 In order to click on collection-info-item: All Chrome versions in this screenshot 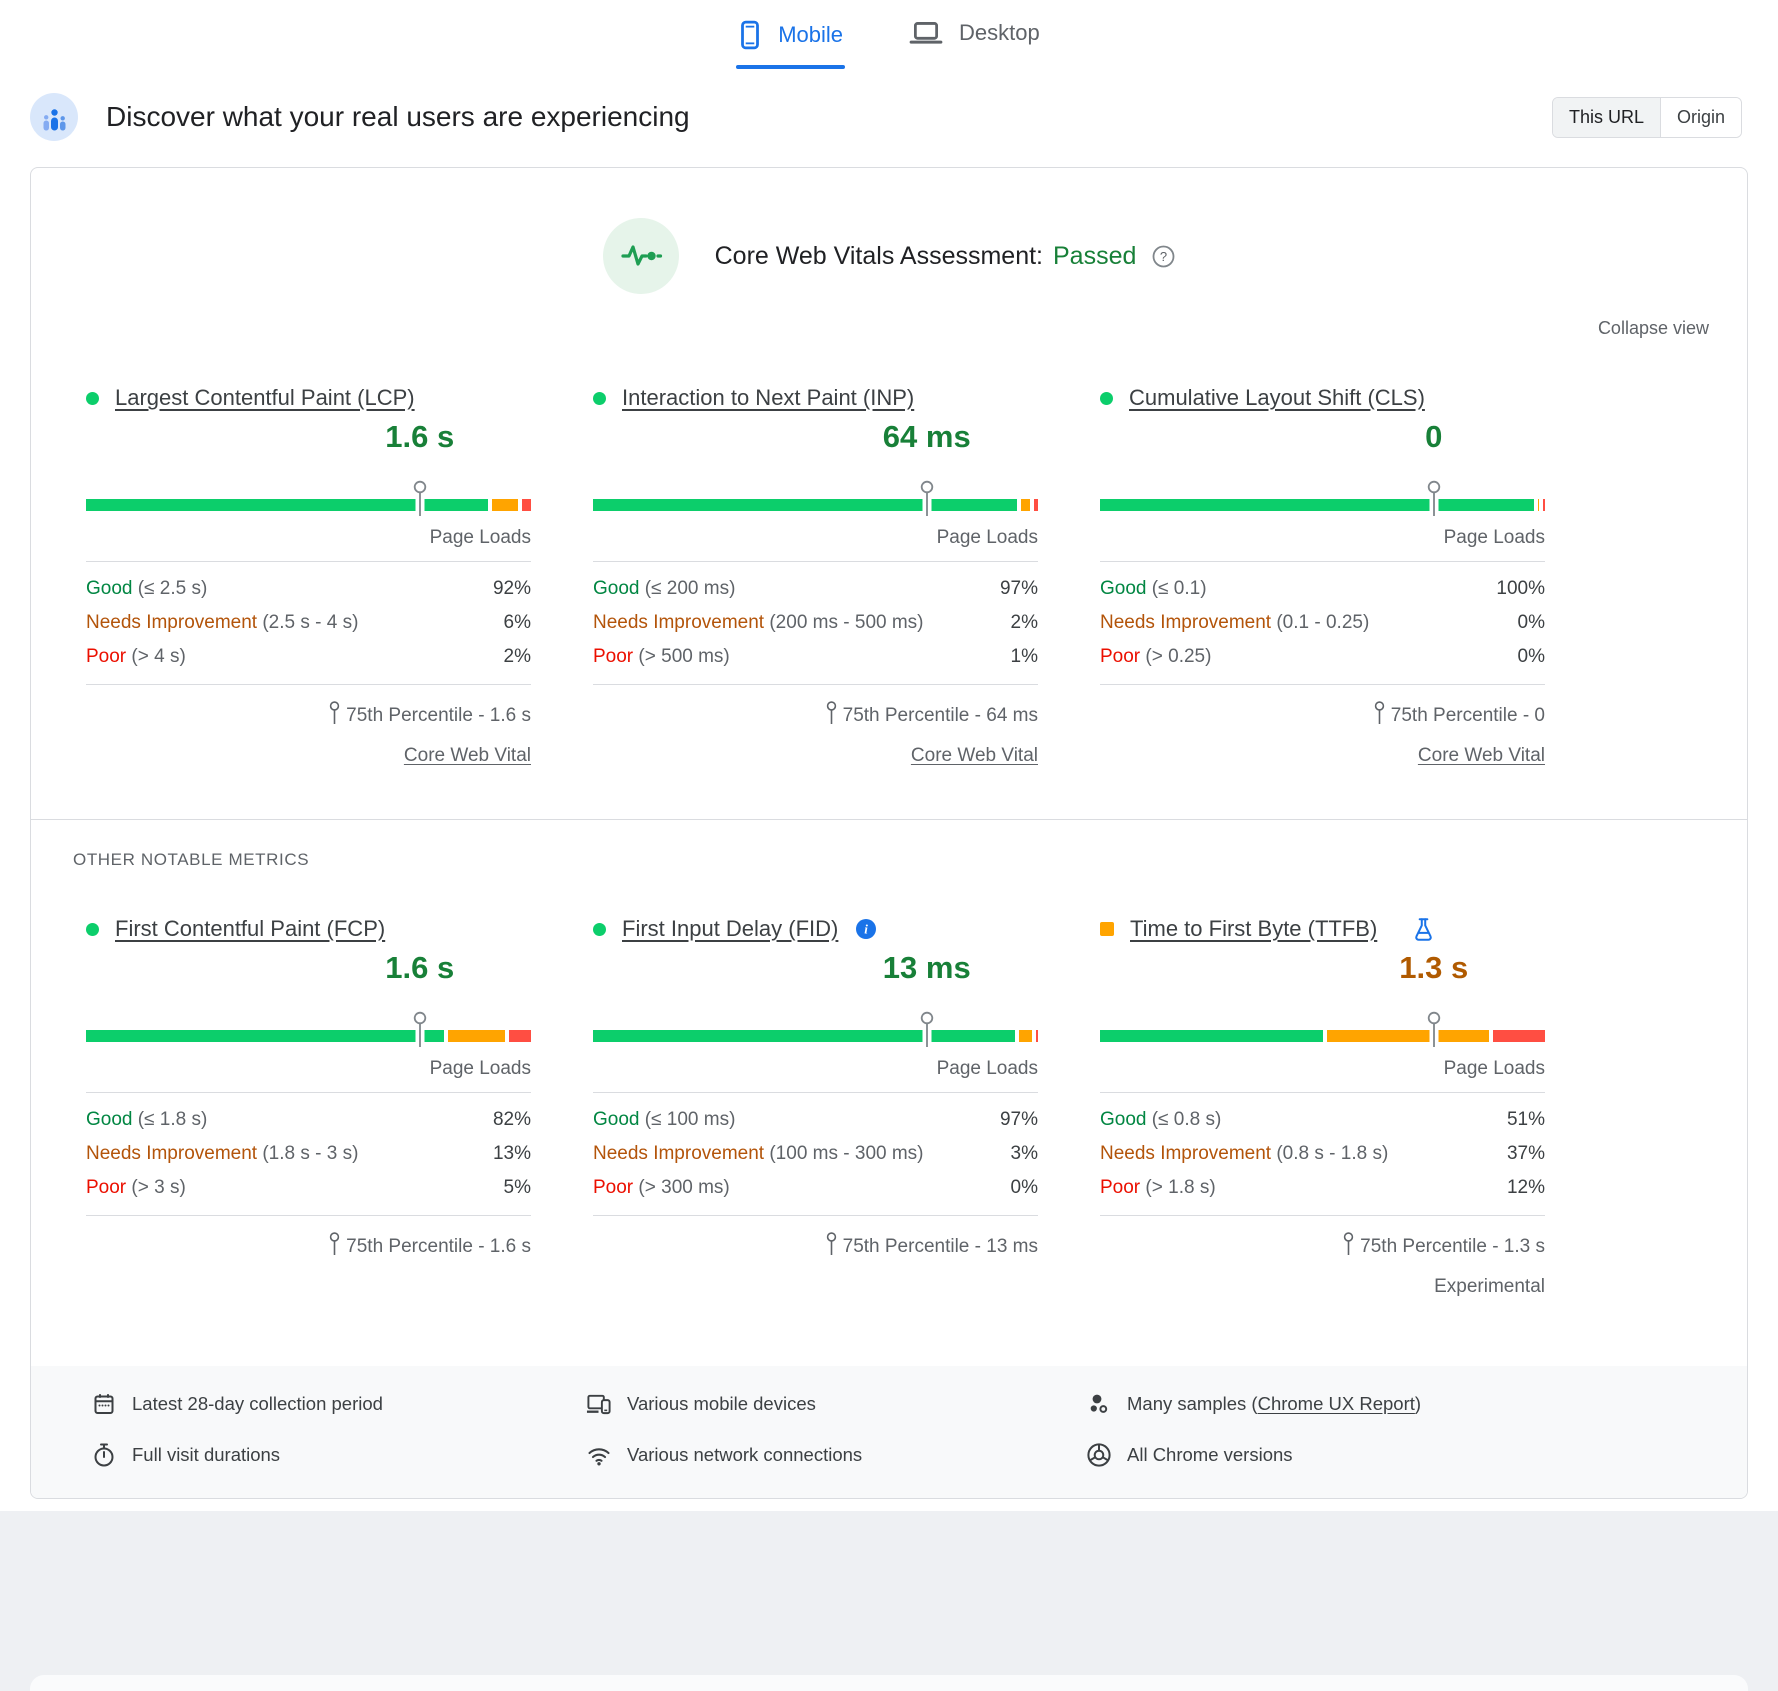, I will do `click(1386, 1455)`.